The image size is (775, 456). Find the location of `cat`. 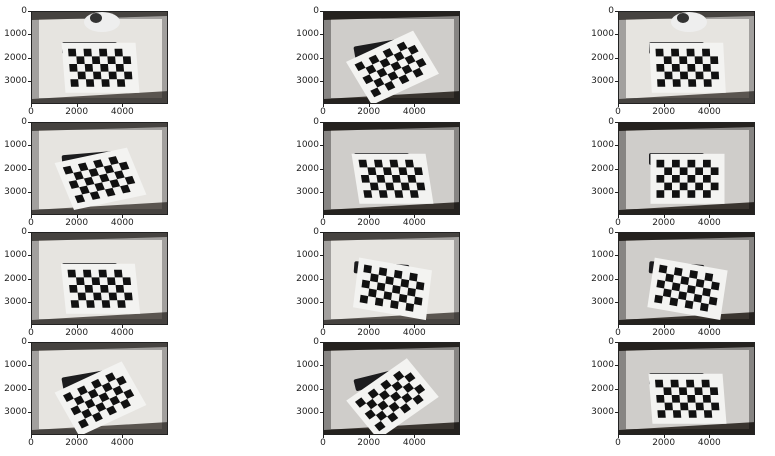

cat is located at coordinates (689, 22).